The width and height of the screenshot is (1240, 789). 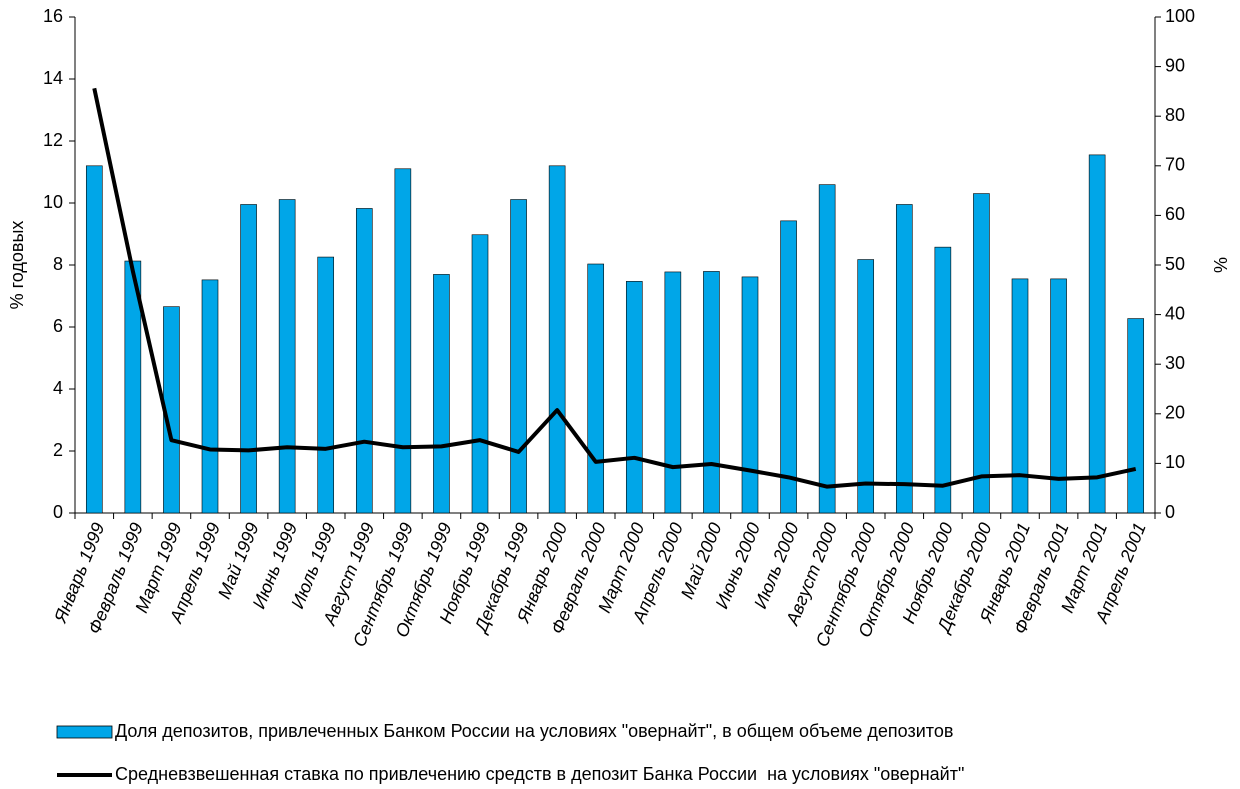 I want to click on y-tick-label: 4, so click(x=58, y=388).